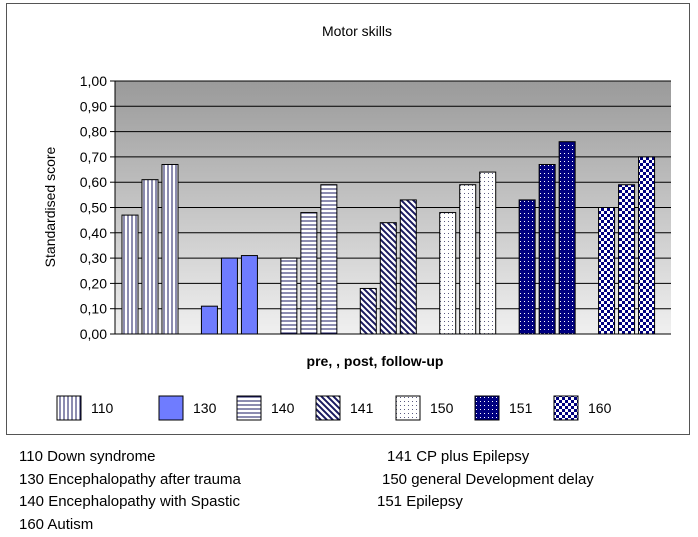 This screenshot has height=537, width=698. Describe the element at coordinates (448, 273) in the screenshot. I see `bar-150-pre` at that location.